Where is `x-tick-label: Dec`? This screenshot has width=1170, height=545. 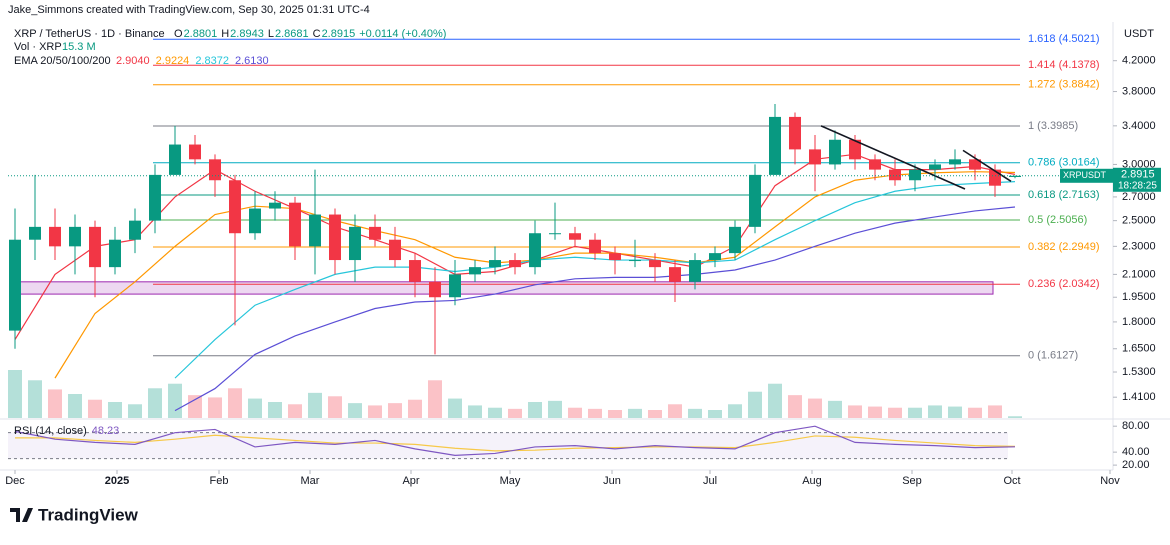
x-tick-label: Dec is located at coordinates (15, 481).